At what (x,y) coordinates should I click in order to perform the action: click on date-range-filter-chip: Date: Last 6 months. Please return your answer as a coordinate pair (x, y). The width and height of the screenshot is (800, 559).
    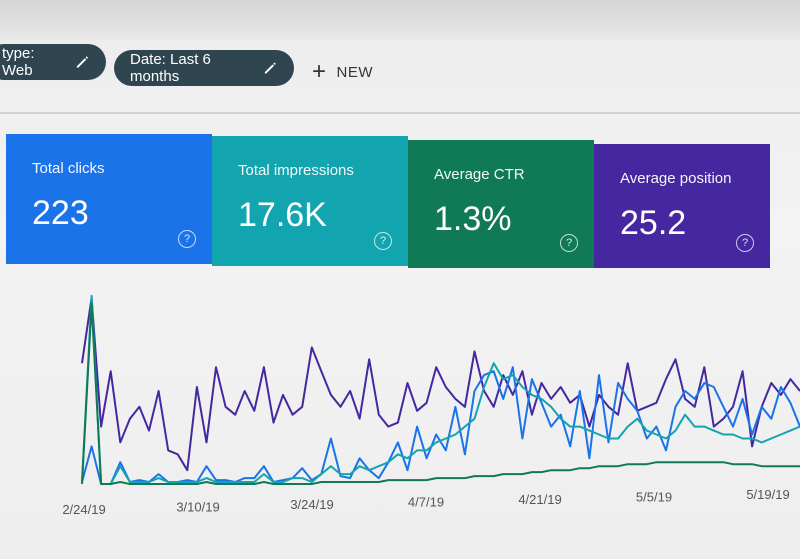
    Looking at the image, I should click on (204, 68).